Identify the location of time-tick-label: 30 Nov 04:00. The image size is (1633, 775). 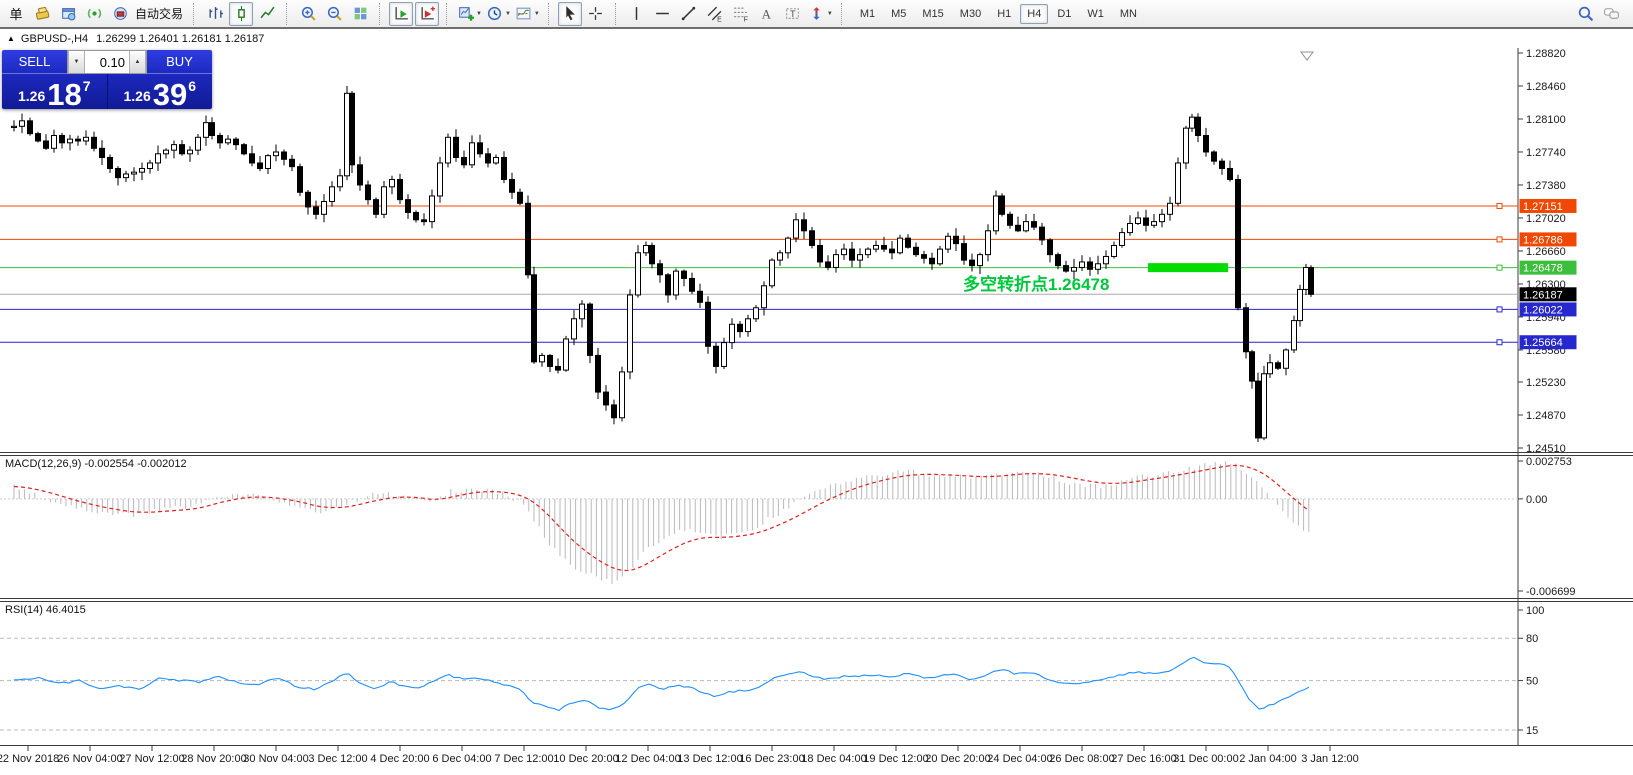
(275, 759).